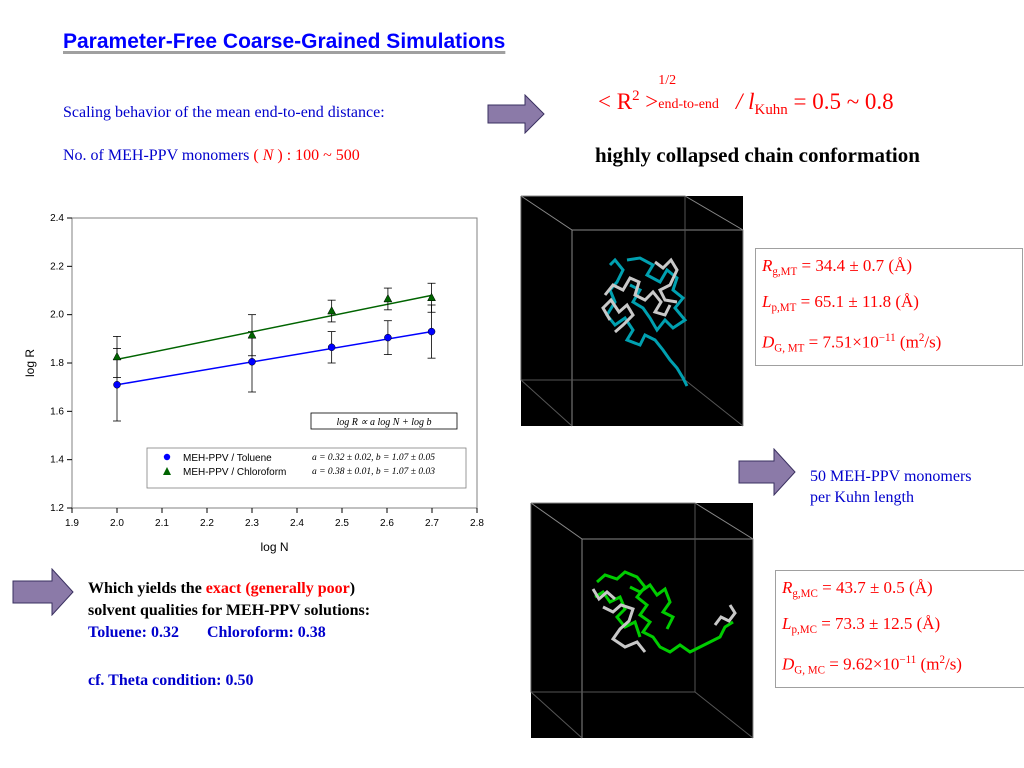  What do you see at coordinates (762, 103) in the screenshot?
I see `formula-lkuhn: / lKuhn` at bounding box center [762, 103].